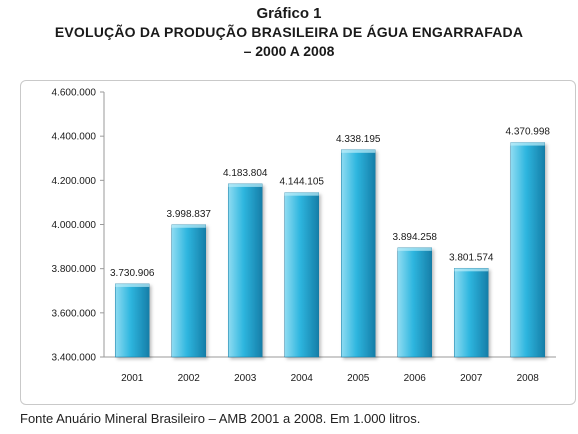 The height and width of the screenshot is (434, 578). Describe the element at coordinates (189, 214) in the screenshot. I see `value-label: 3.998.837` at that location.